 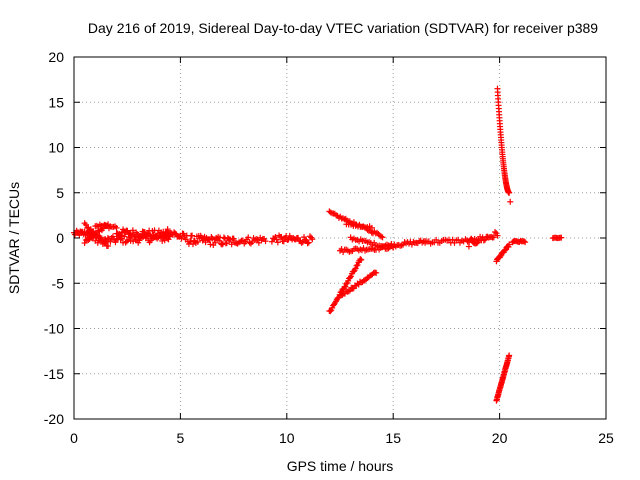 What do you see at coordinates (54, 329) in the screenshot?
I see `y-tick-label: -10` at bounding box center [54, 329].